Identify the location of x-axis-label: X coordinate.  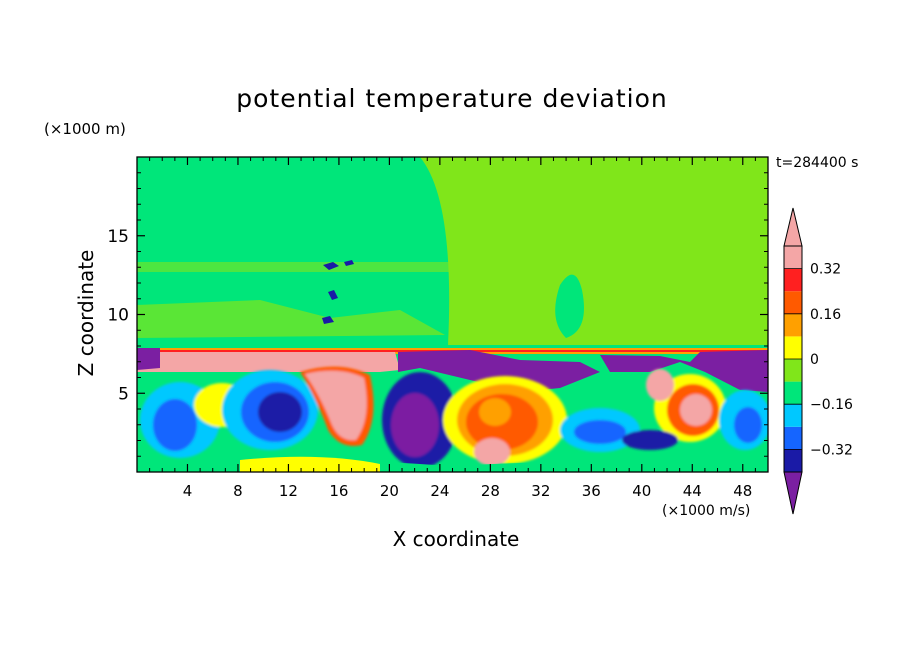
(456, 539).